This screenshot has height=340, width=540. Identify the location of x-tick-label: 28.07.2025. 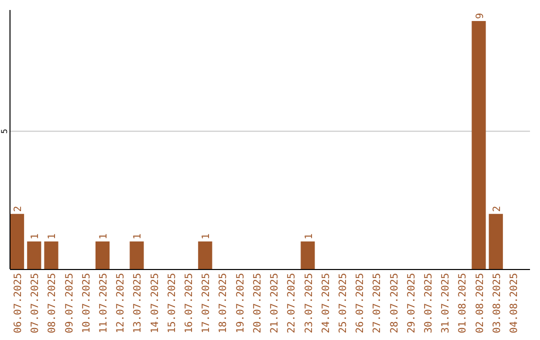
(394, 303).